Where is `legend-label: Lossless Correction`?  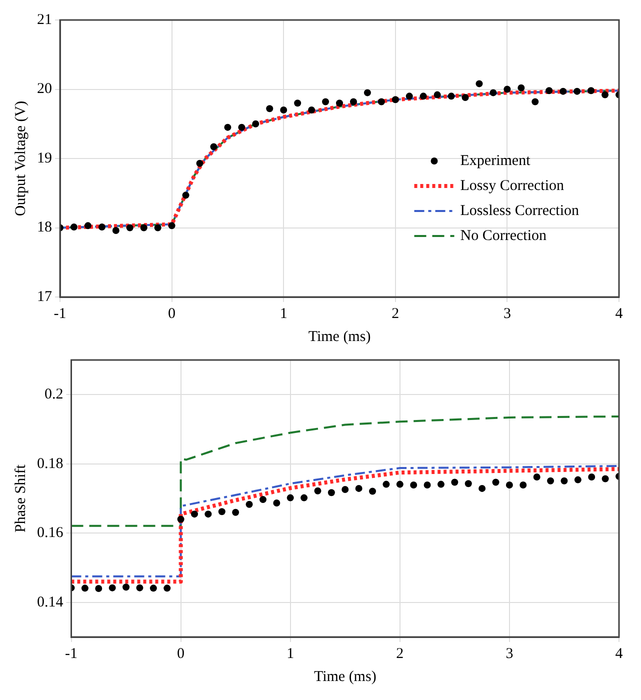
legend-label: Lossless Correction is located at coordinates (520, 210).